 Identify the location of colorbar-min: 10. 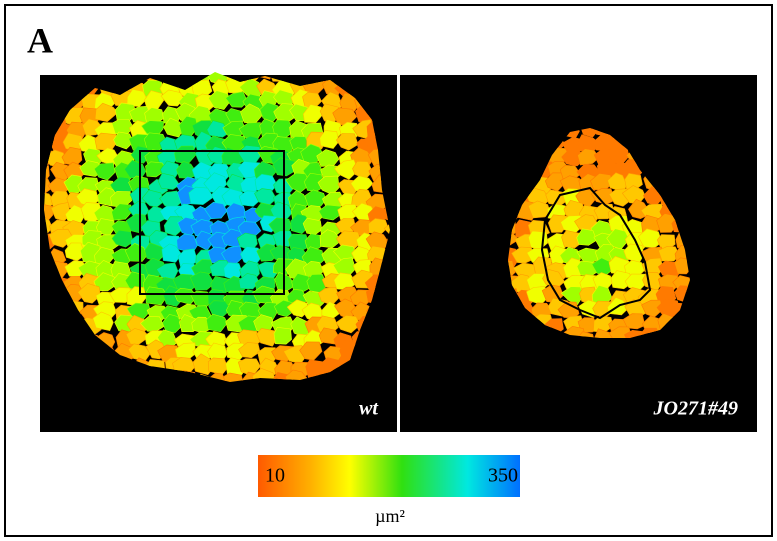
(275, 476).